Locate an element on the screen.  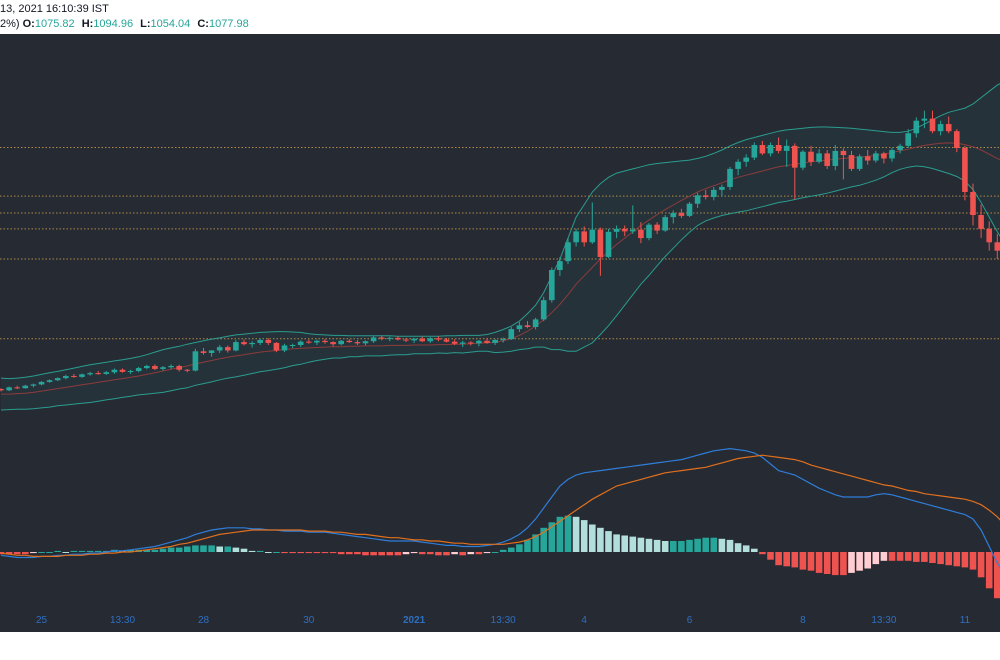
chart-footer is located at coordinates (500, 646).